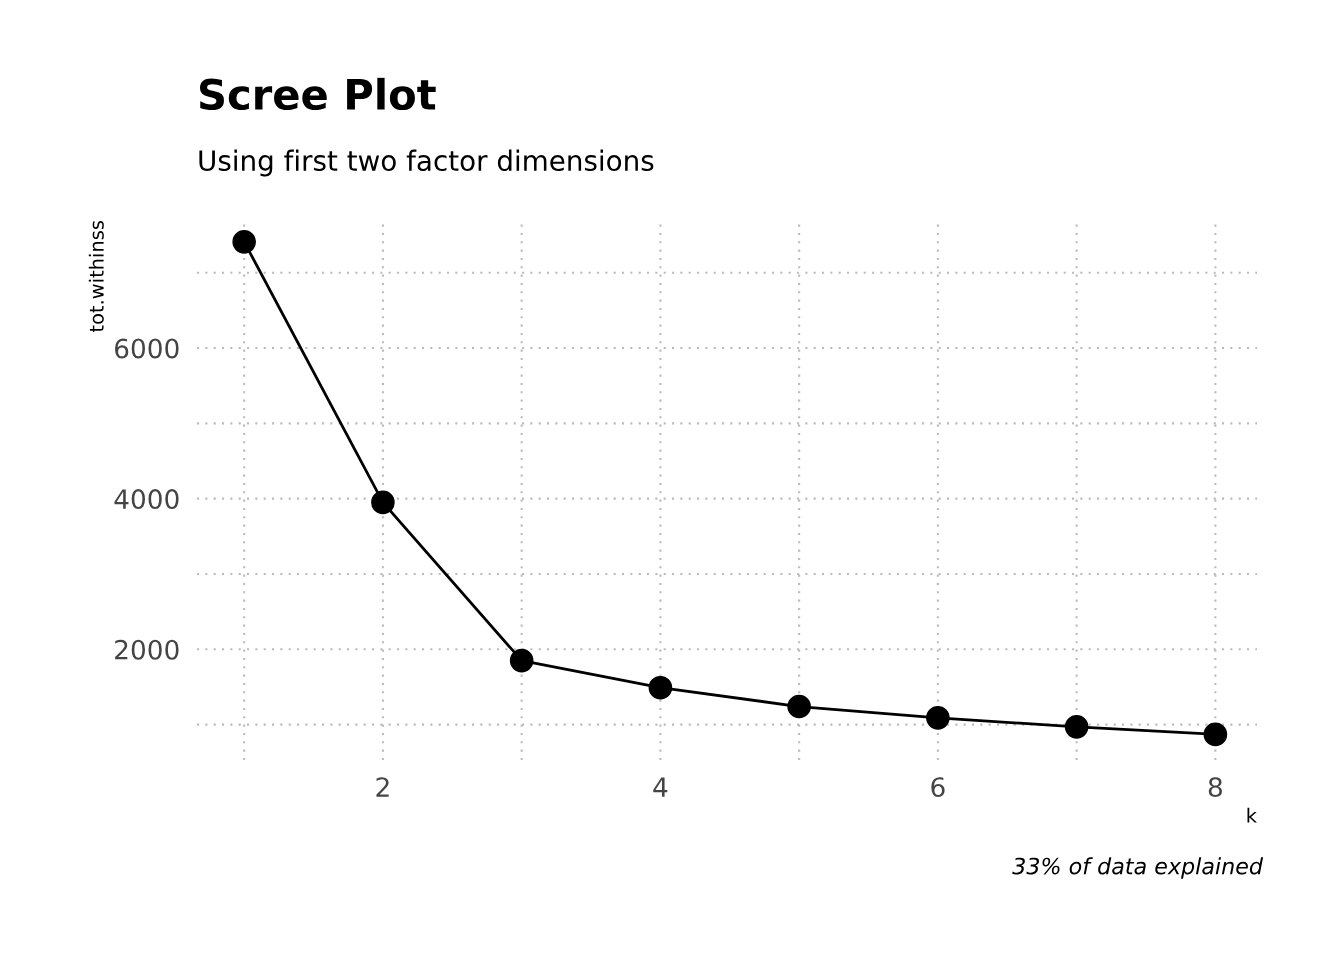 The width and height of the screenshot is (1344, 960). What do you see at coordinates (317, 94) in the screenshot?
I see `chart-title: Scree Plot` at bounding box center [317, 94].